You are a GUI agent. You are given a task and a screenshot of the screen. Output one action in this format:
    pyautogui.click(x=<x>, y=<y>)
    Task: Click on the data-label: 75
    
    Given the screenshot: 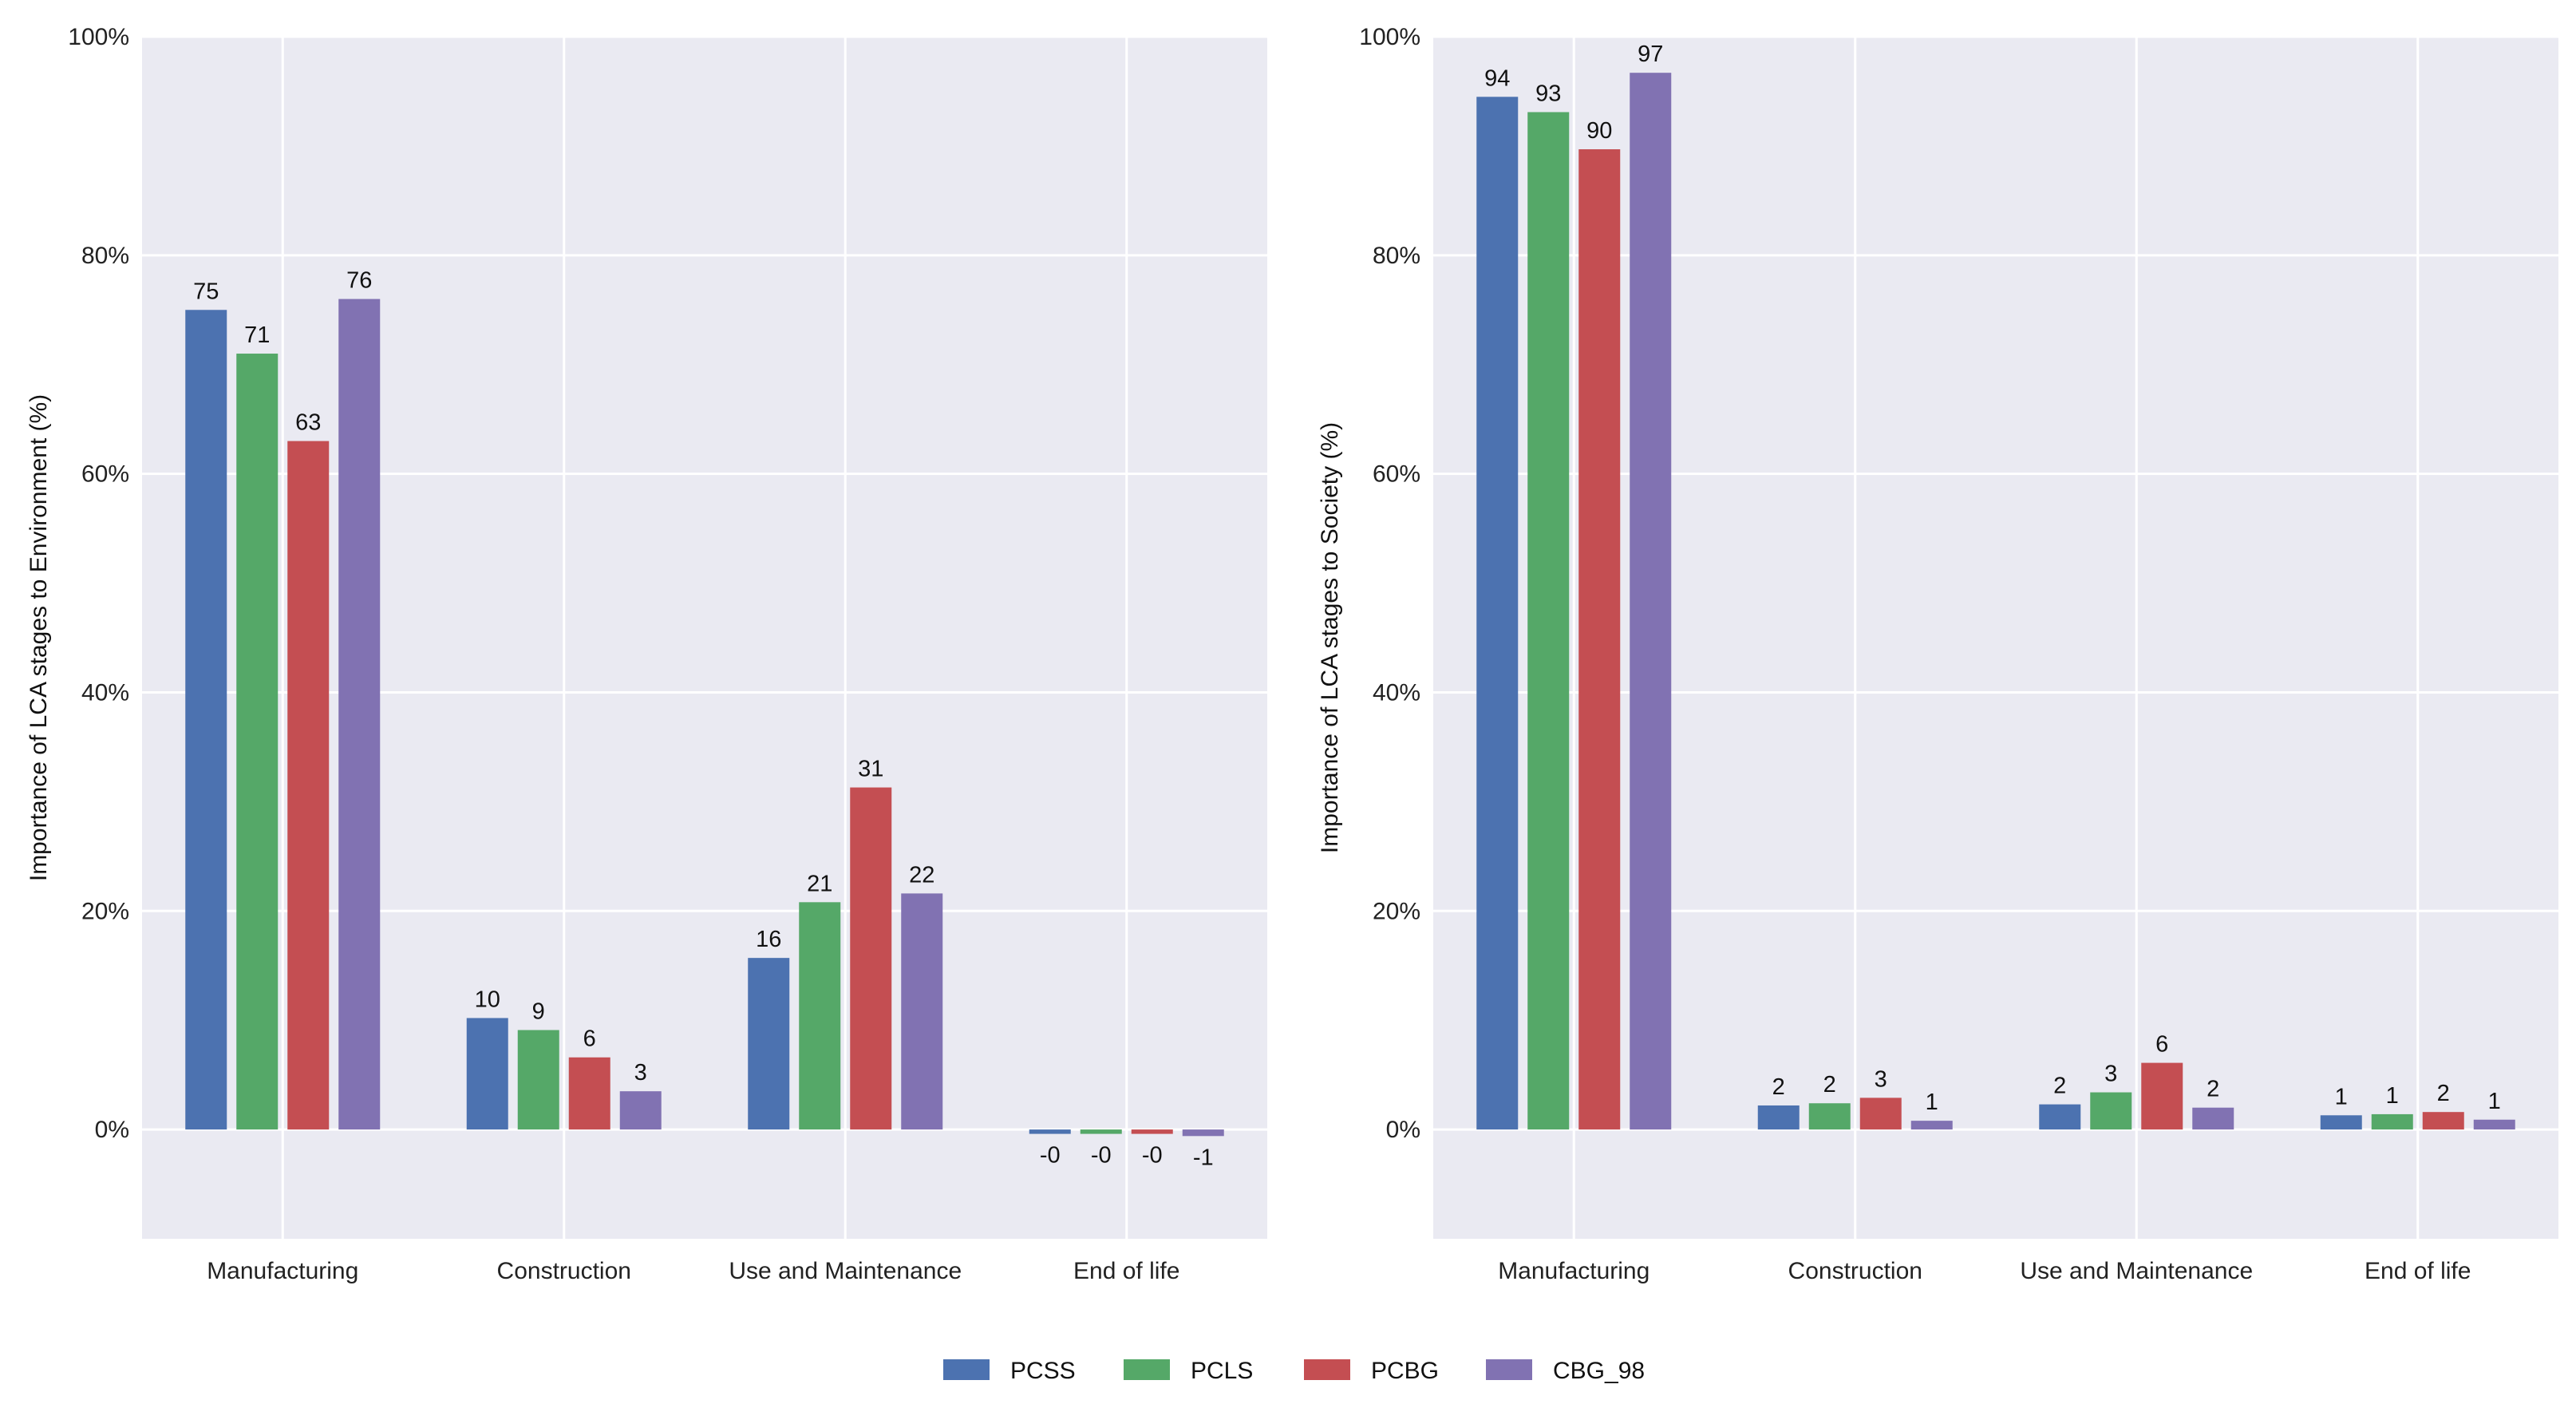 What is the action you would take?
    pyautogui.click(x=206, y=291)
    